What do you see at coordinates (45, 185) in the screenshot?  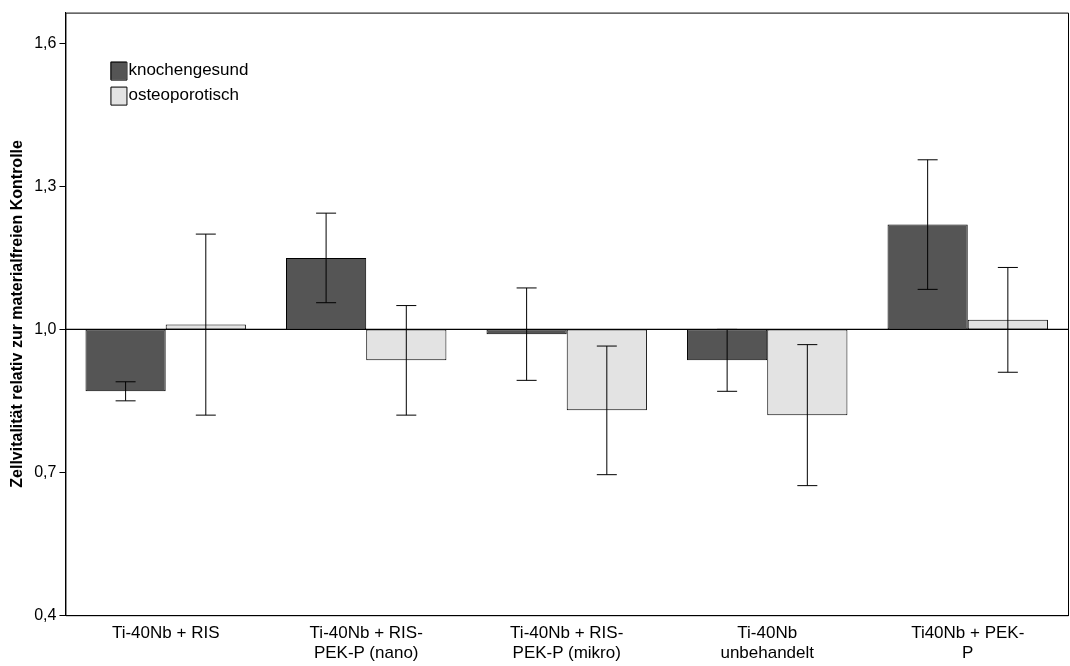 I see `y-tick-label: 1,3` at bounding box center [45, 185].